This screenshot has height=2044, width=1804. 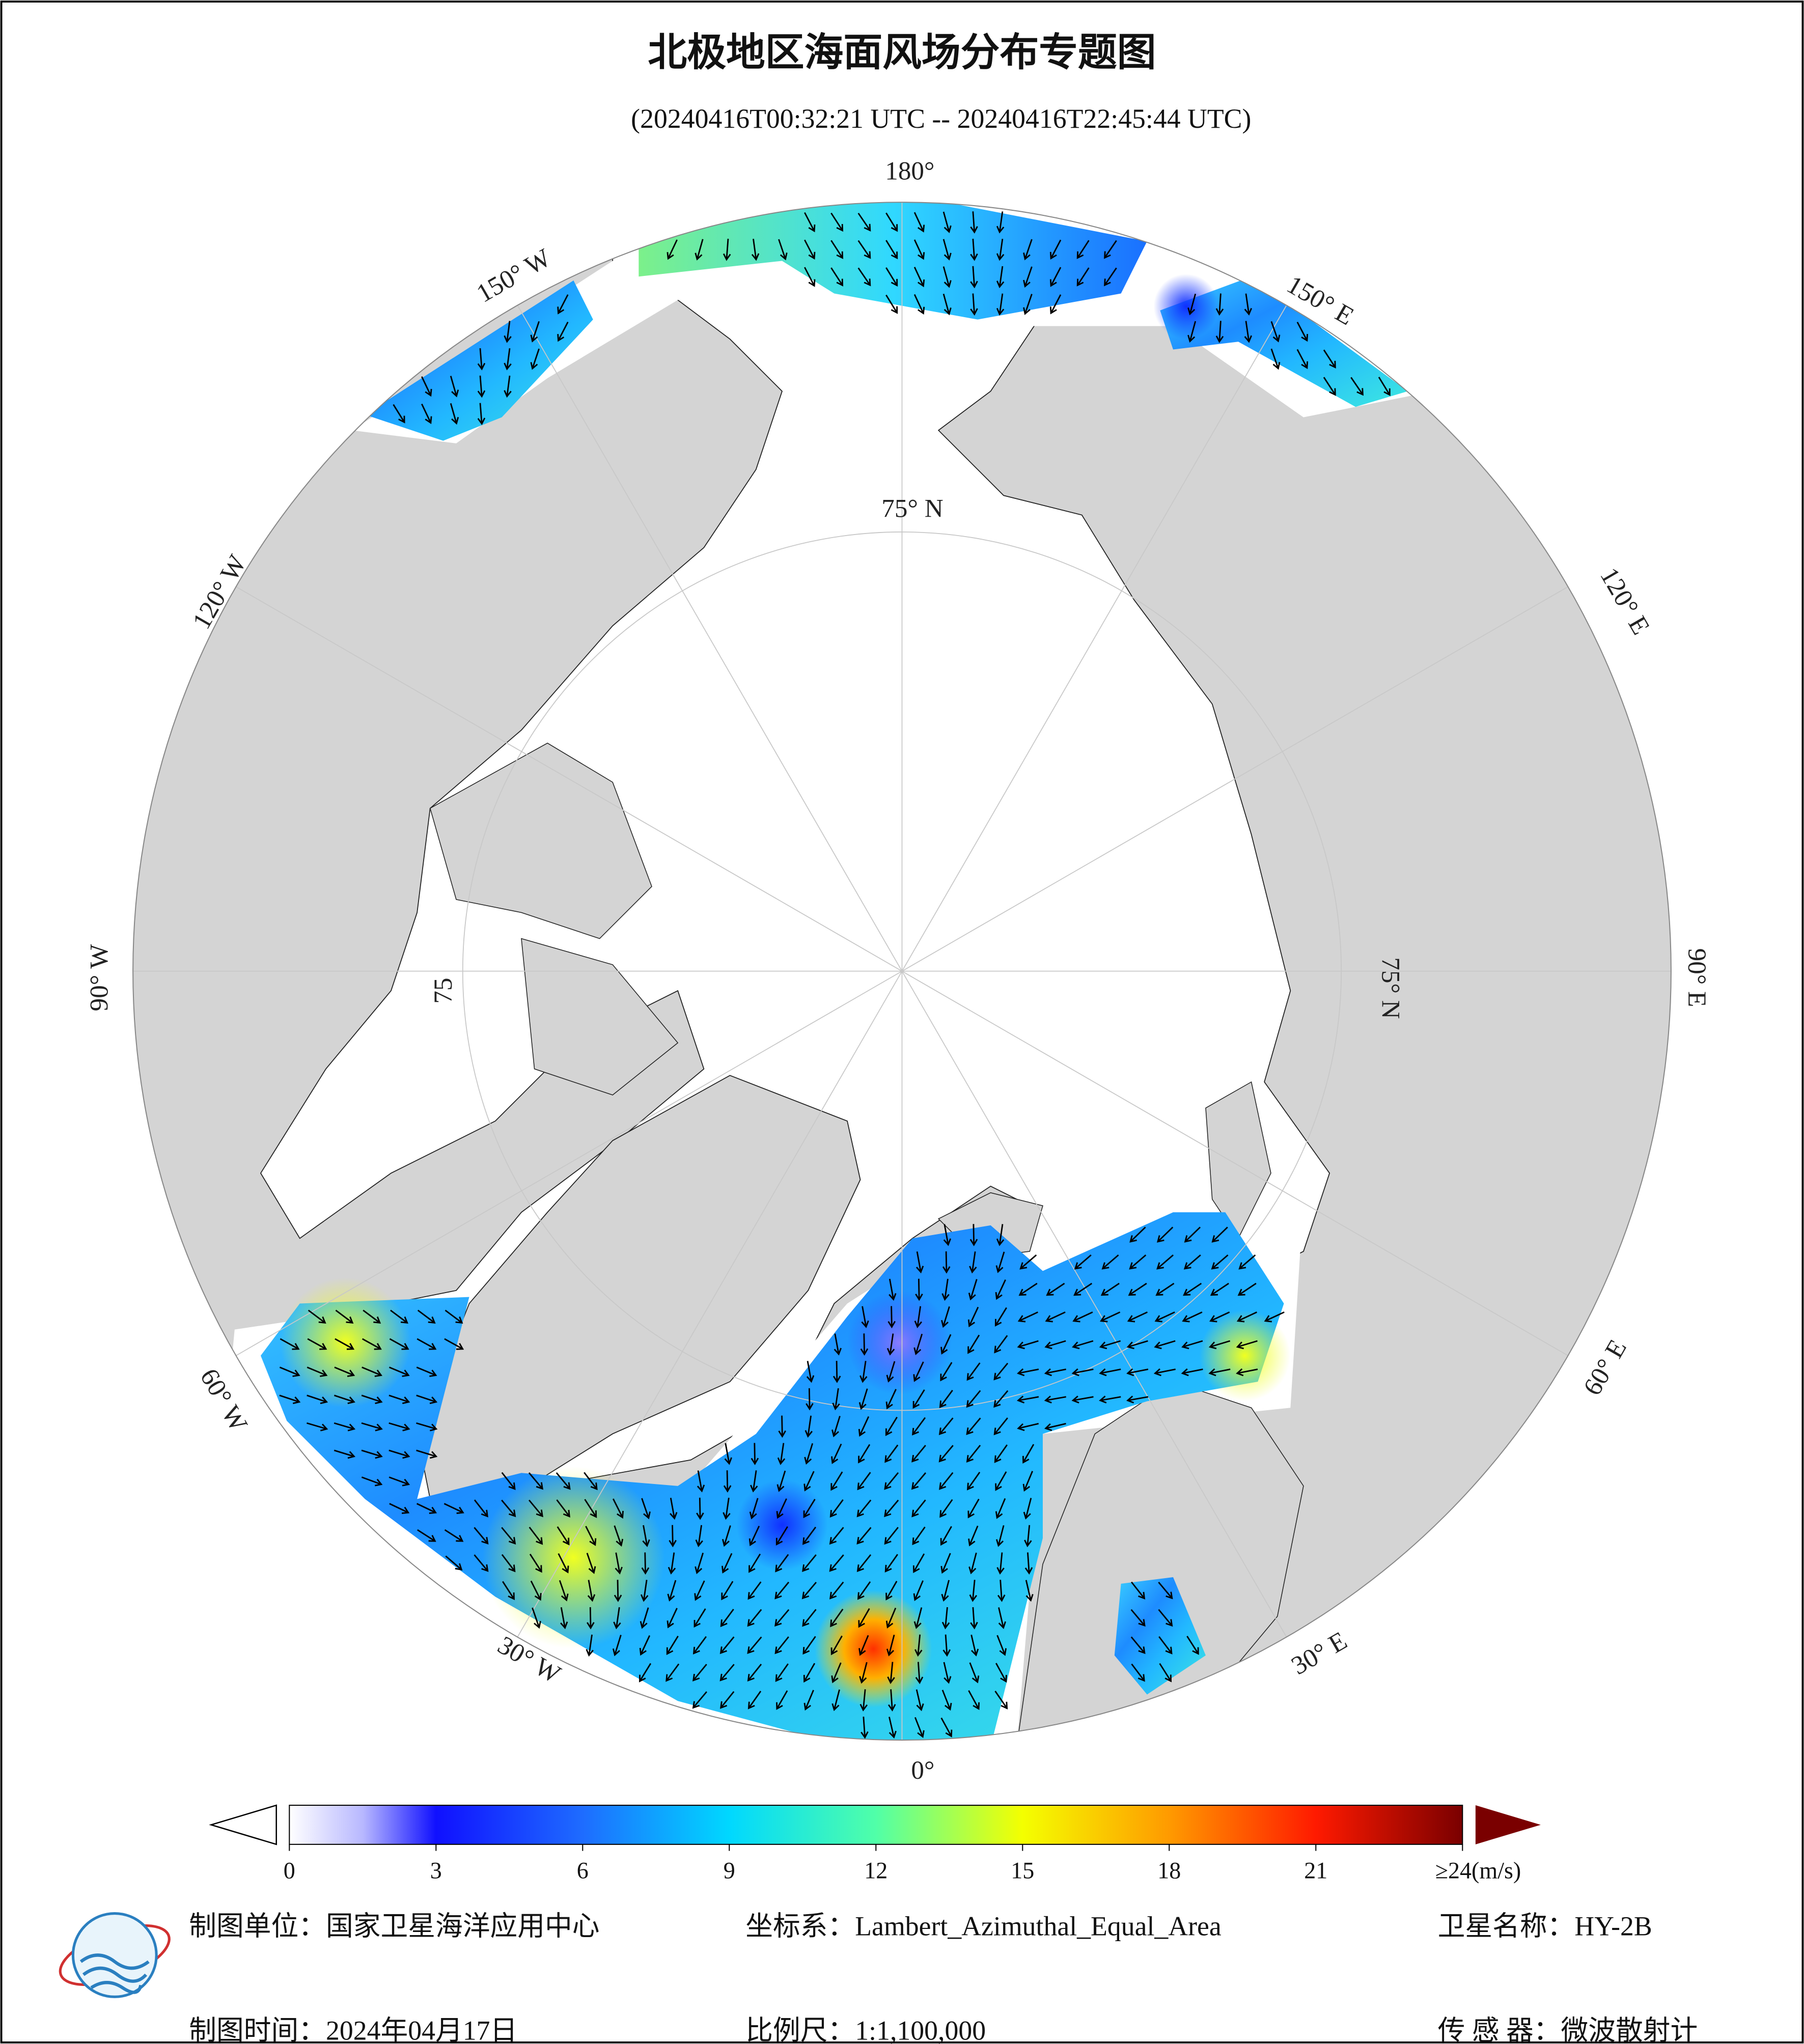 I want to click on north-pacific, so click(x=893, y=322).